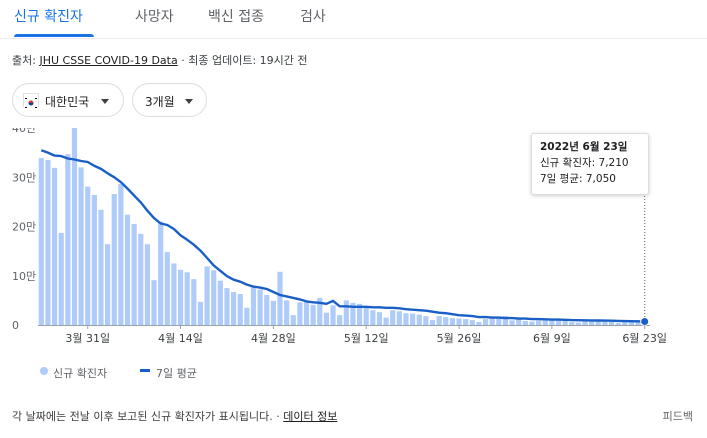 The image size is (707, 438). Describe the element at coordinates (160, 102) in the screenshot. I see `range-label: 3개월` at that location.